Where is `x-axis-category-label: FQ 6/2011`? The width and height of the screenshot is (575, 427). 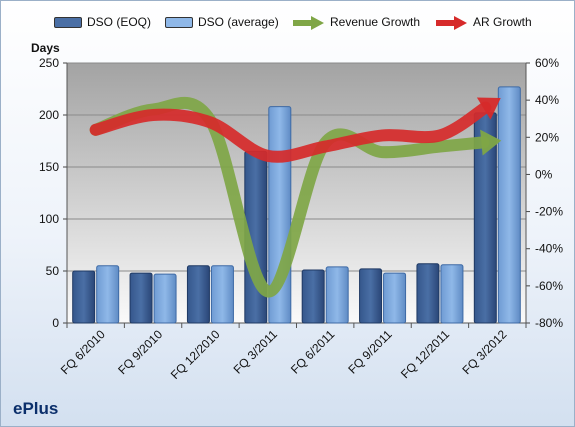 x-axis-category-label: FQ 6/2011 is located at coordinates (313, 352).